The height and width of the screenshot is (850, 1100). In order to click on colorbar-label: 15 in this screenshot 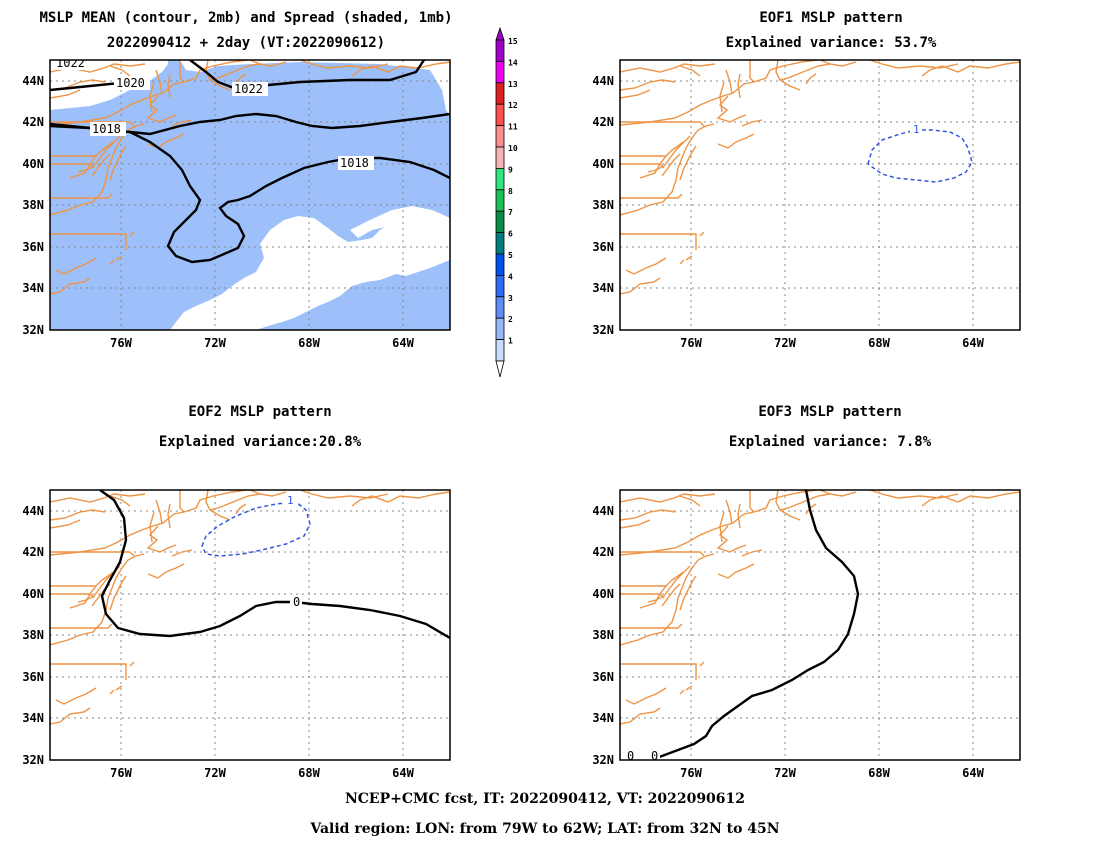, I will do `click(513, 41)`.